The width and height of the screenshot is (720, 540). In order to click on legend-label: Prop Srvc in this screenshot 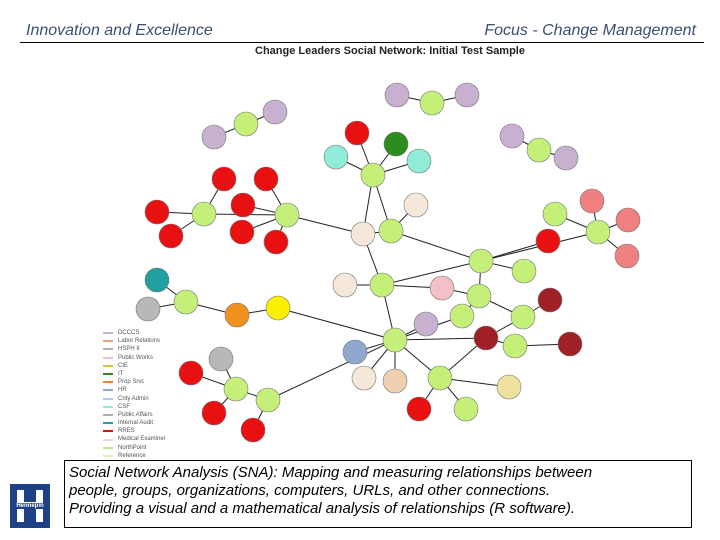, I will do `click(131, 382)`.